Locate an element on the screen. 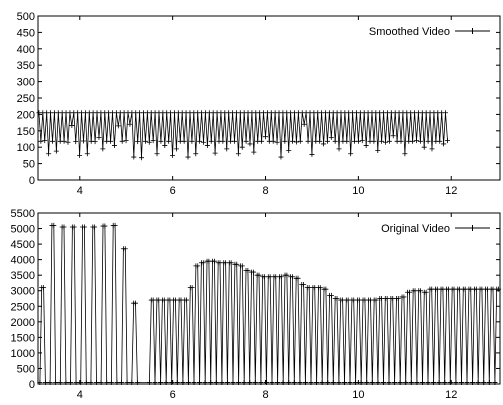  x-tick-label: 4 is located at coordinates (80, 395).